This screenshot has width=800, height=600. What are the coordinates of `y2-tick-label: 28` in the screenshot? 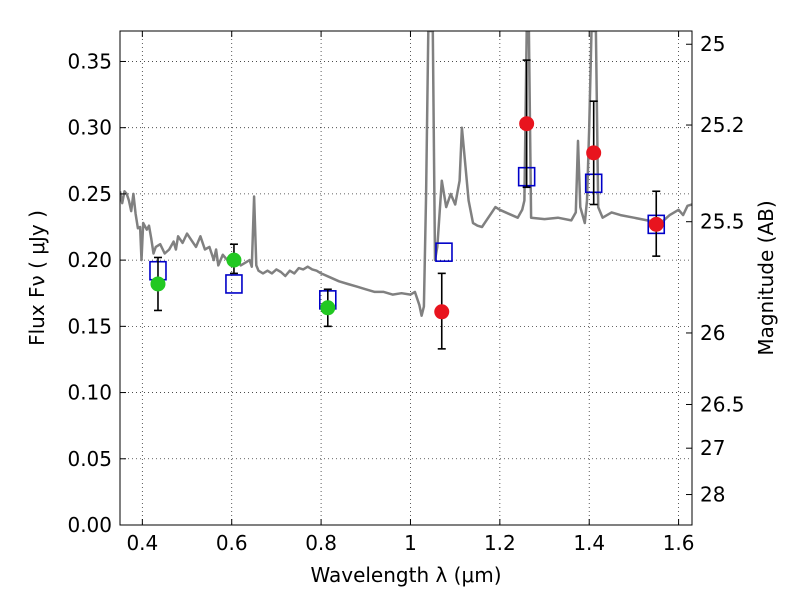 It's located at (712, 495).